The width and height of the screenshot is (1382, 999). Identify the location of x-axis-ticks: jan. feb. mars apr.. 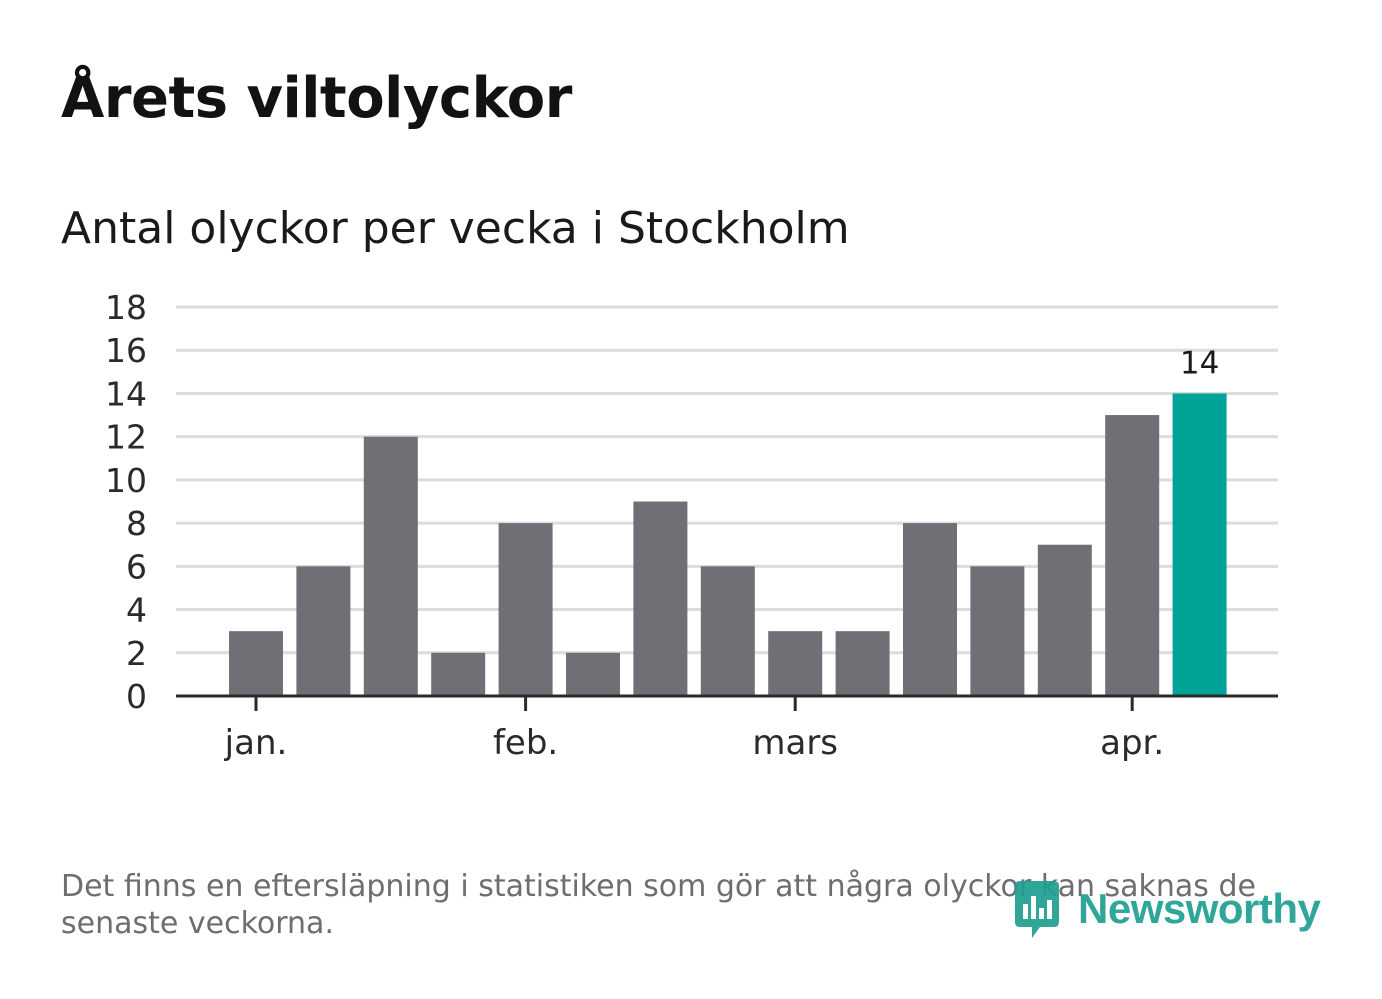
(694, 729).